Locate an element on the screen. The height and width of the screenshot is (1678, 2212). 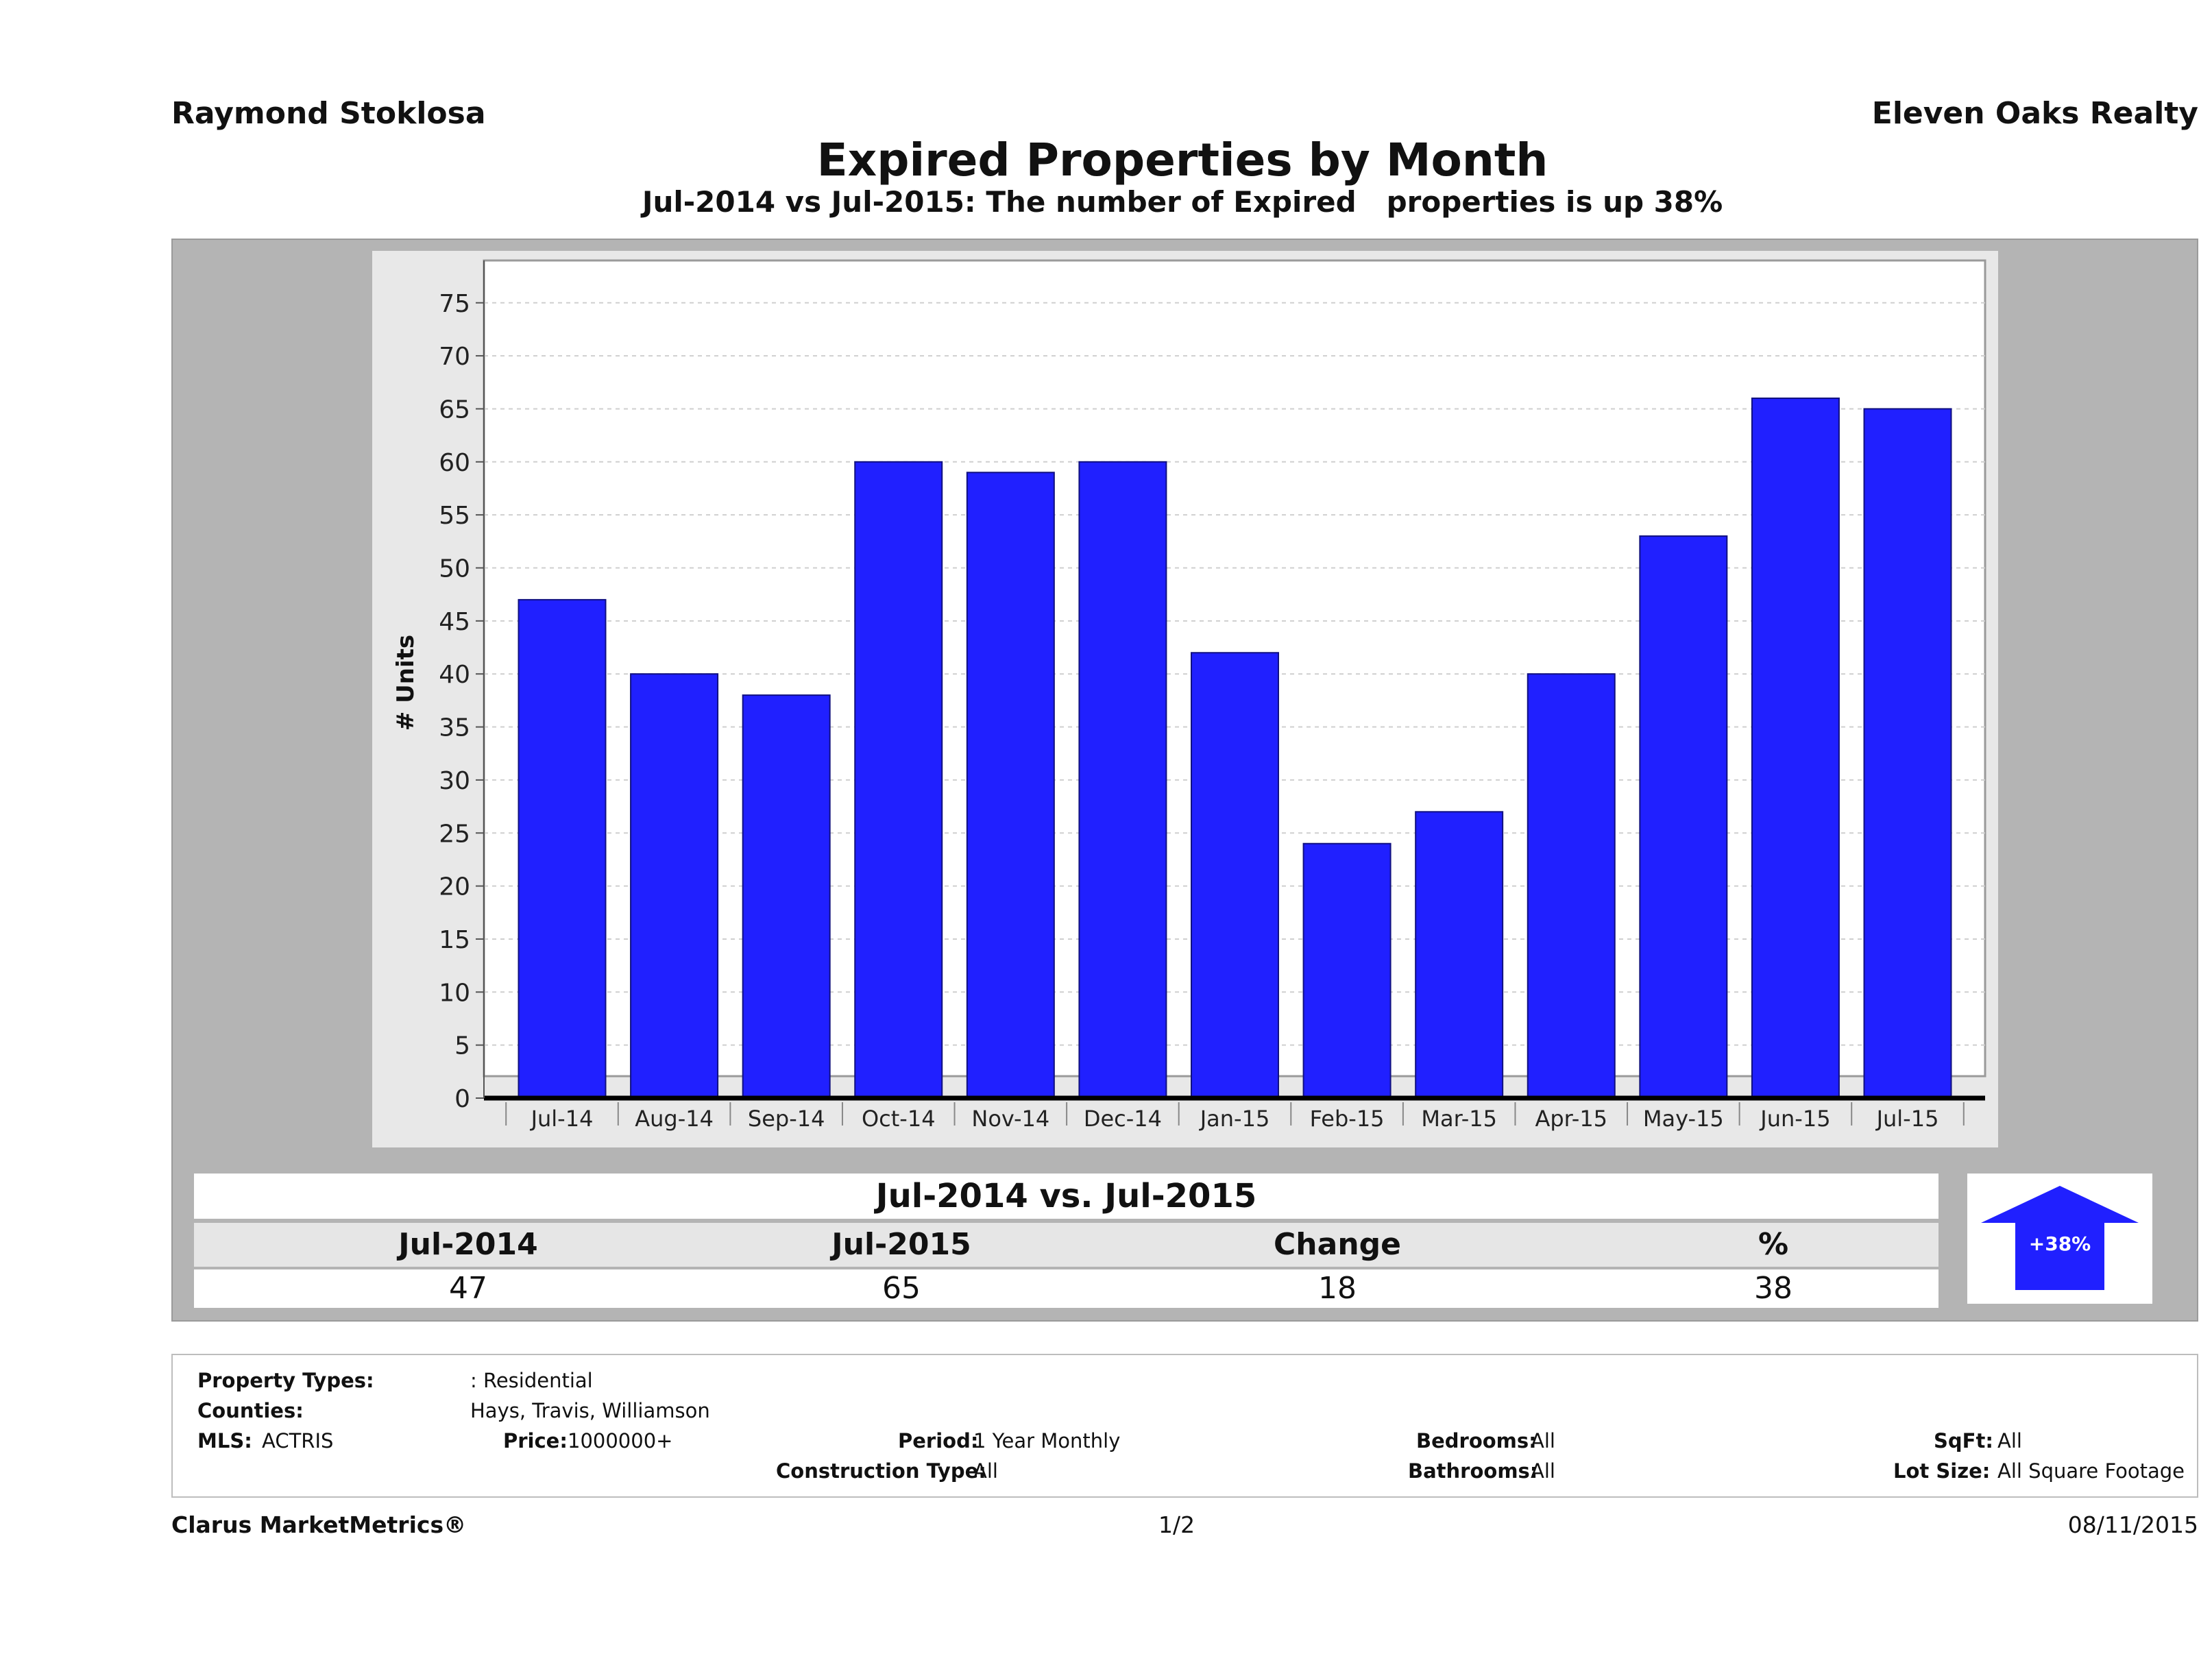
mls-value: ACTRIS is located at coordinates (298, 1440).